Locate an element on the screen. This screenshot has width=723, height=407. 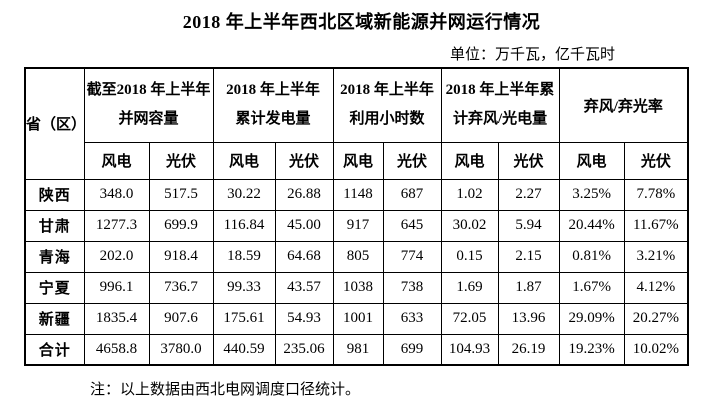
table-cell: 1.87 is located at coordinates (528, 287).